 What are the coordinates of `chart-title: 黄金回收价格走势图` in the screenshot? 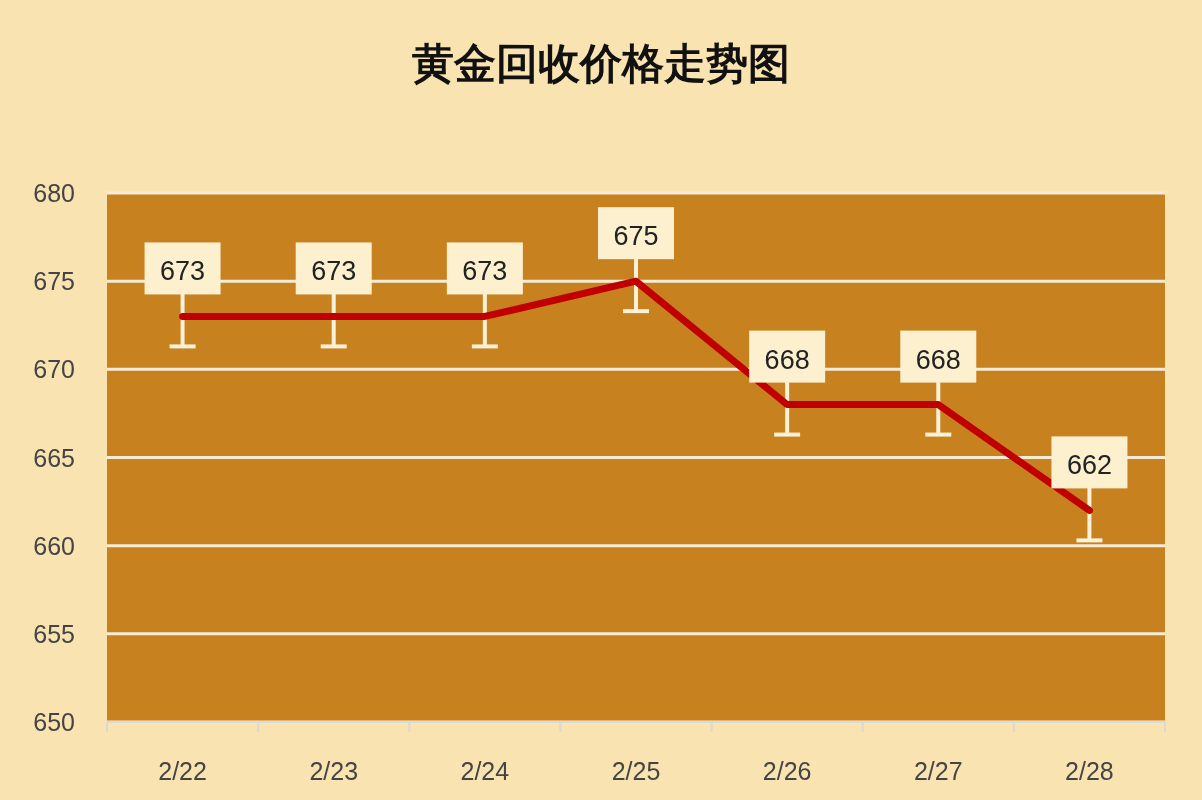 It's located at (601, 63).